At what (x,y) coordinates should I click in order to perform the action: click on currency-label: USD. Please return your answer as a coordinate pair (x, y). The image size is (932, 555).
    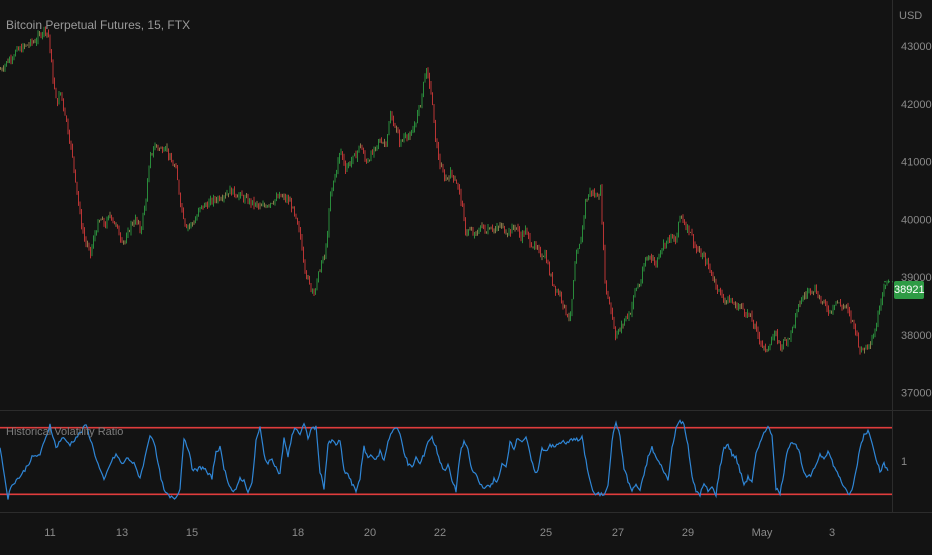
    Looking at the image, I should click on (911, 16).